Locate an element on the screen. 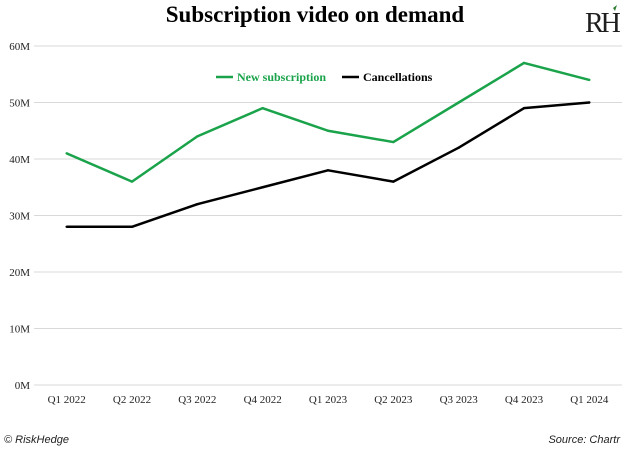 The width and height of the screenshot is (630, 449). riskhedge-logo: RH is located at coordinates (604, 20).